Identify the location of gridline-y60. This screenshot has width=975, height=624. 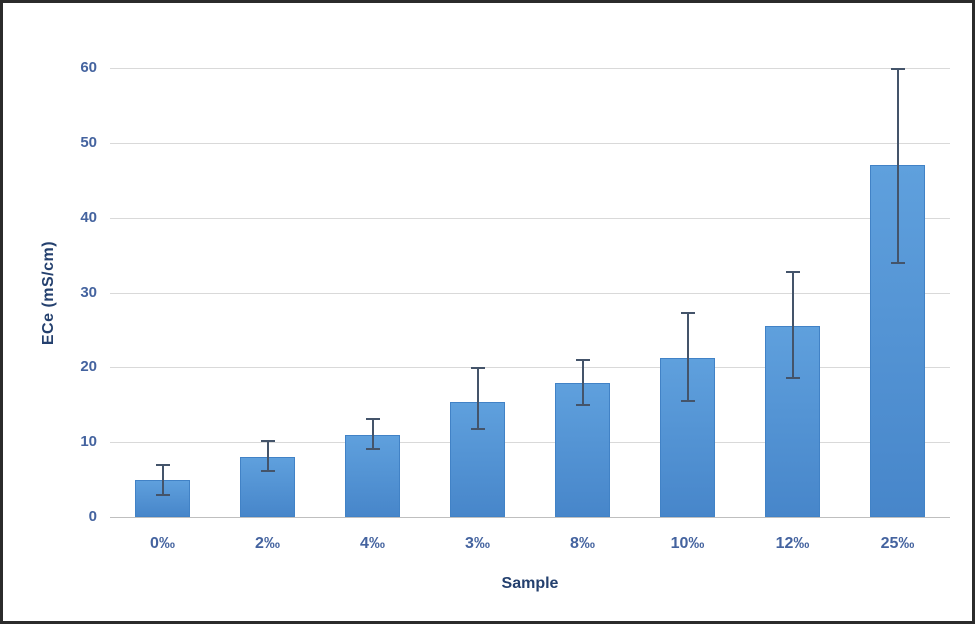
(530, 68).